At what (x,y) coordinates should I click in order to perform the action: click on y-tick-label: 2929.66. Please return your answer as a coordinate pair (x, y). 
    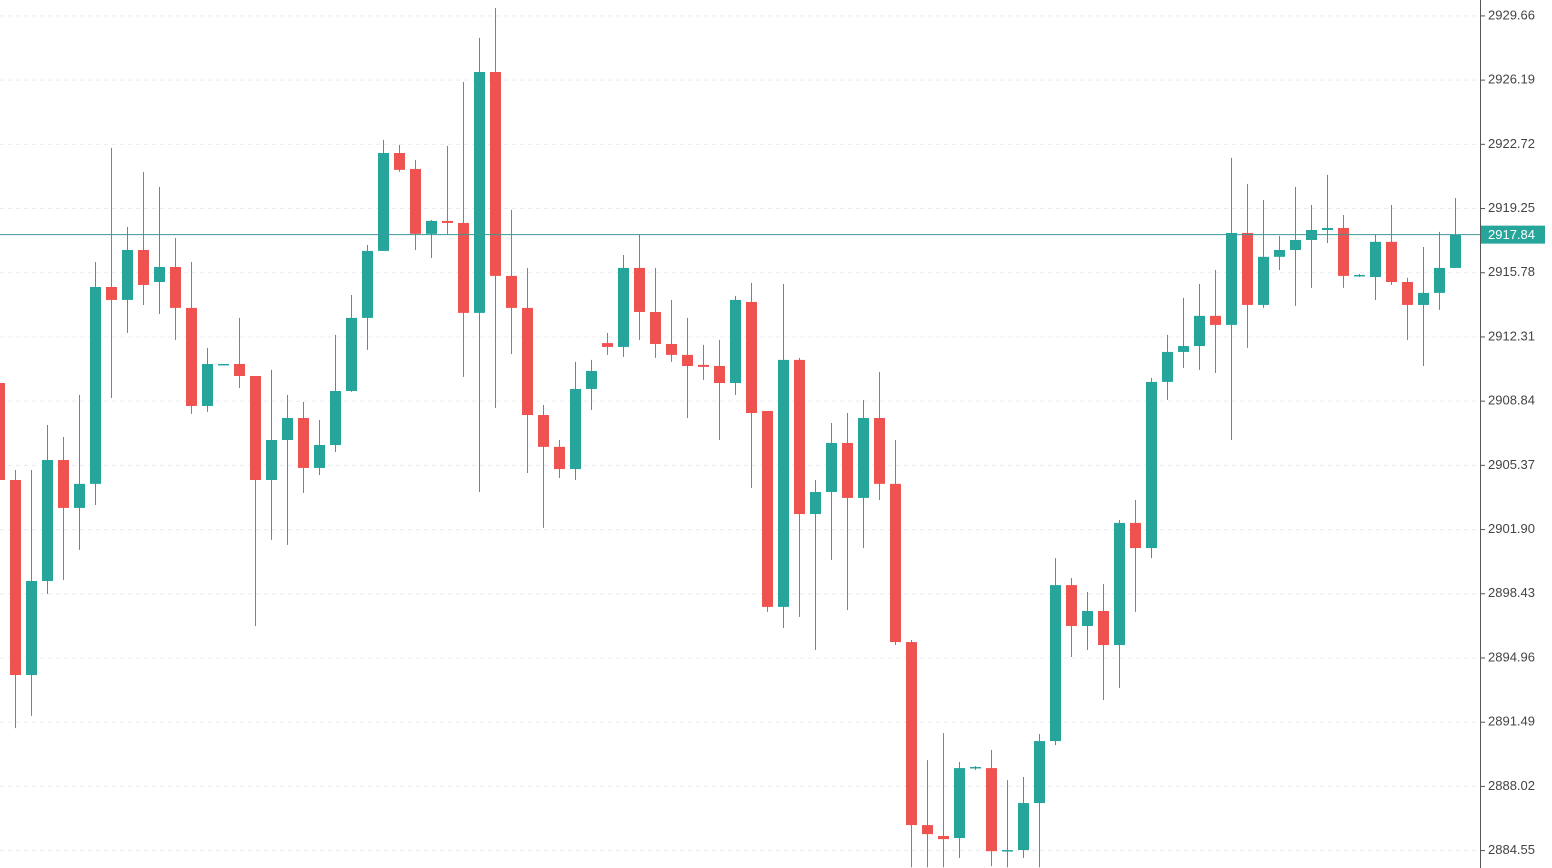
    Looking at the image, I should click on (1511, 14).